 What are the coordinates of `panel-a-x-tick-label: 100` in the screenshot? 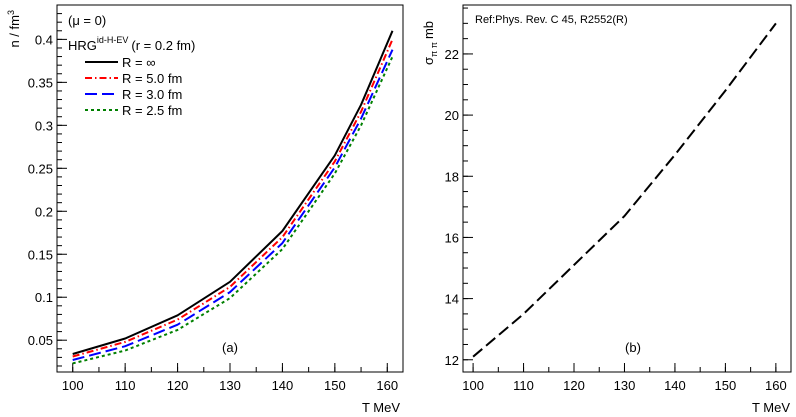 It's located at (73, 385).